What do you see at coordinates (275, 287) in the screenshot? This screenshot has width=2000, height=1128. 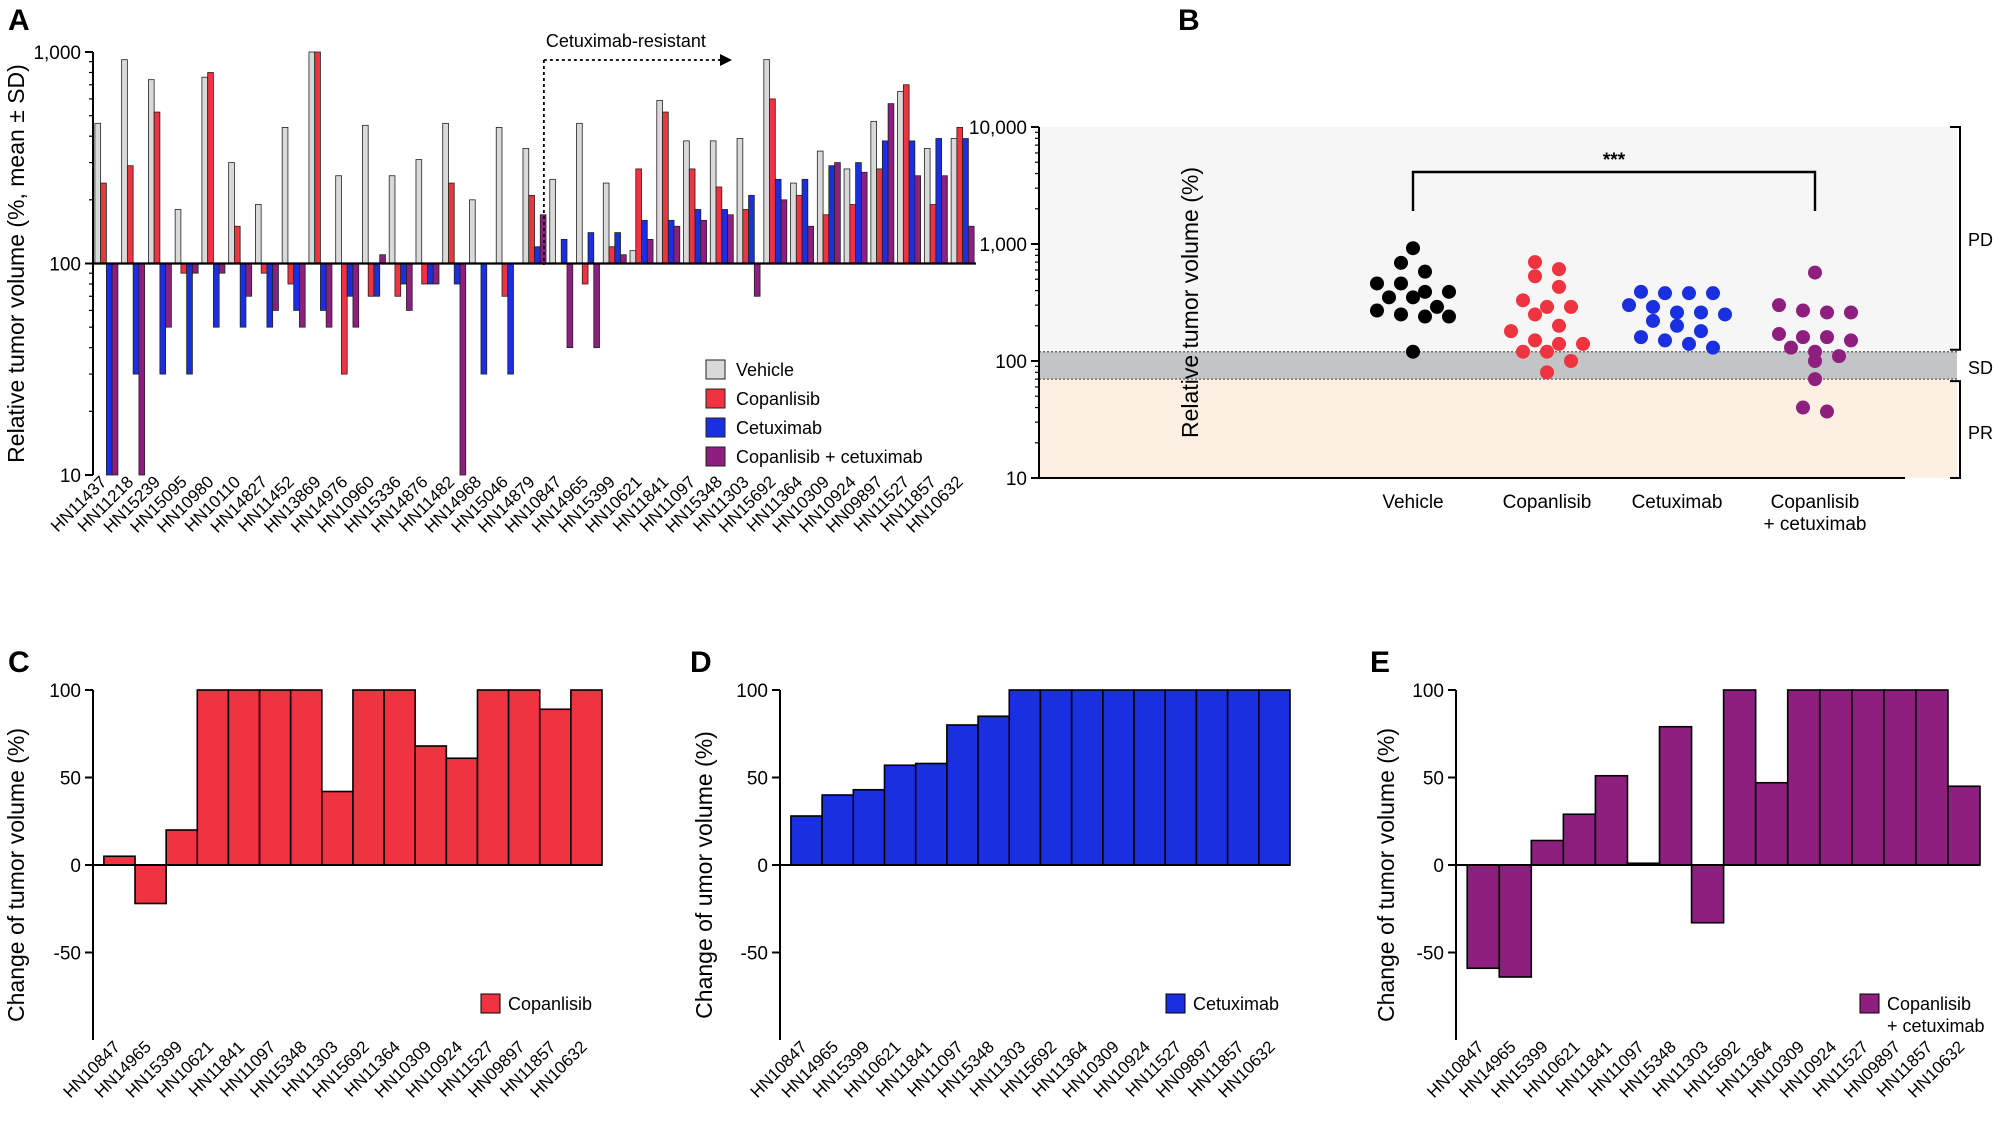 I see `bar-copanlisib-cetuximab-HN14827` at bounding box center [275, 287].